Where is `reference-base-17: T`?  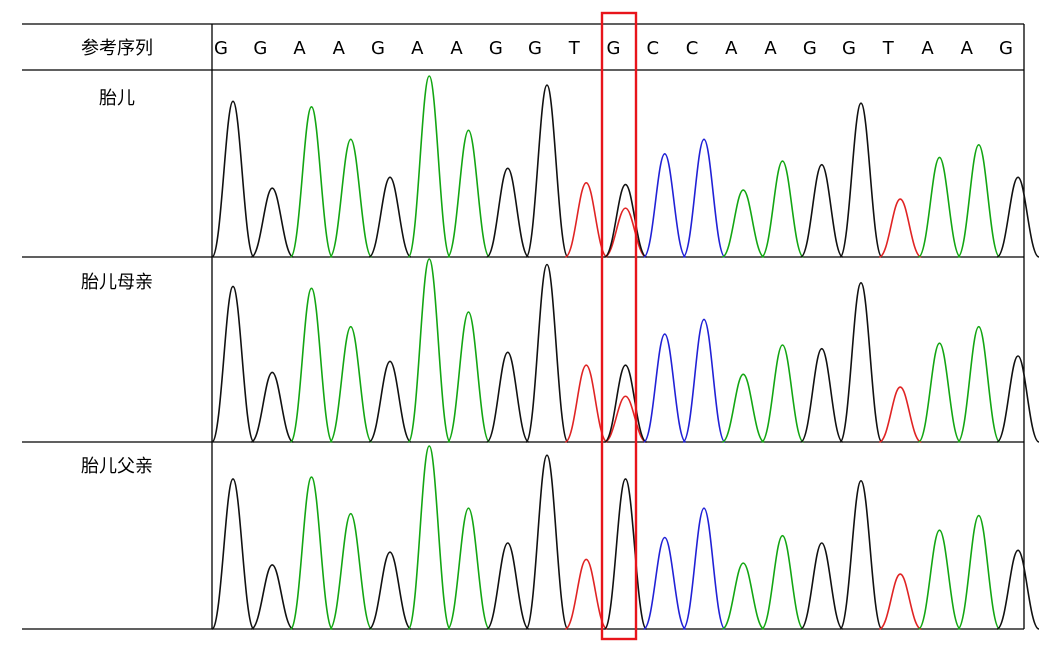
reference-base-17: T is located at coordinates (888, 48).